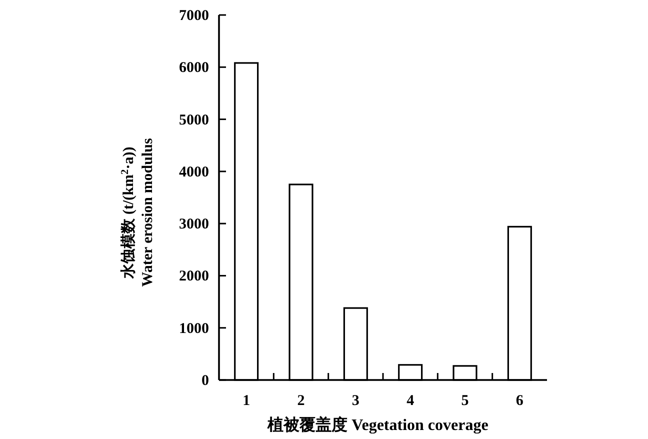  Describe the element at coordinates (356, 401) in the screenshot. I see `x-tick-label: 3` at that location.